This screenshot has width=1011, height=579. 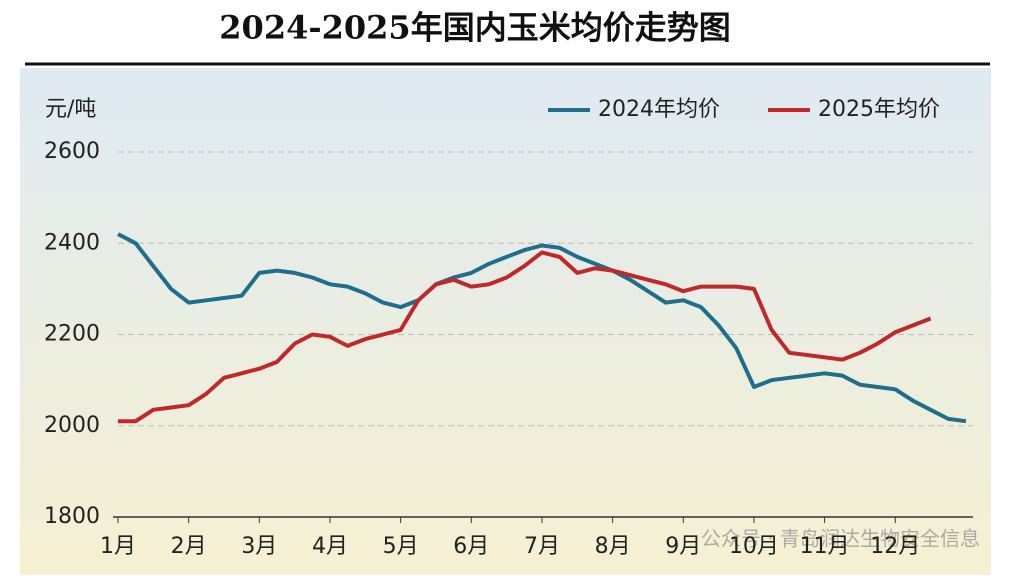 What do you see at coordinates (259, 546) in the screenshot?
I see `x-tick-label: 3月` at bounding box center [259, 546].